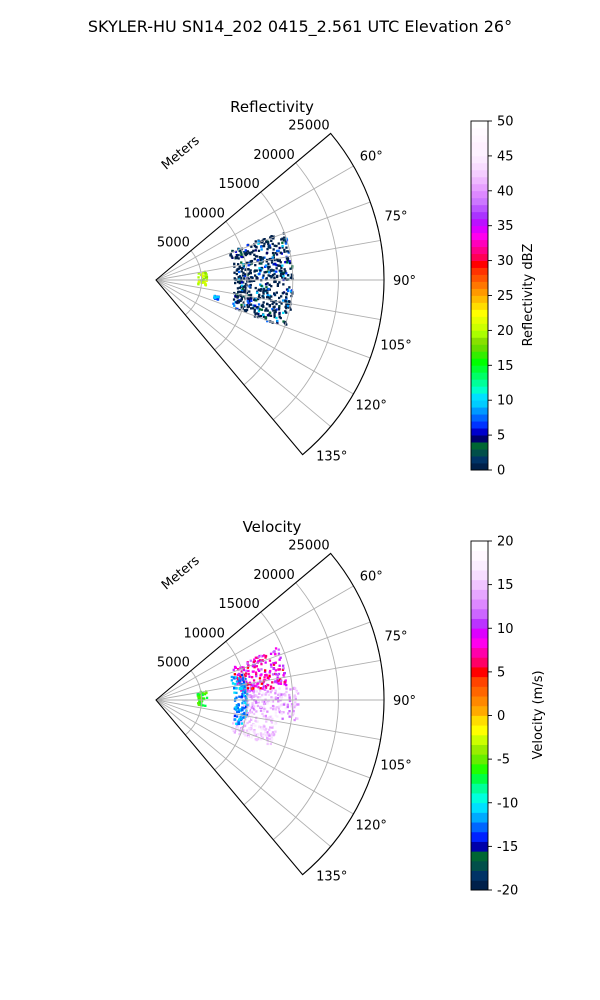 This screenshot has width=600, height=1000. What do you see at coordinates (371, 157) in the screenshot?
I see `azimuth-tick-label: 60°` at bounding box center [371, 157].